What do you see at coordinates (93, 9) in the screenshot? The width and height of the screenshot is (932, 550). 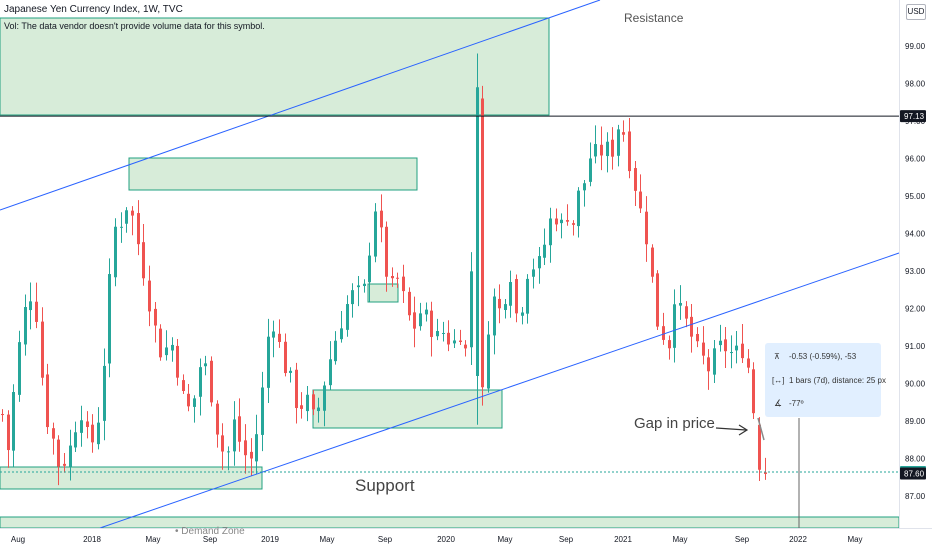 I see `symbol-title: Japanese Yen Currency Index, 1W, TVC` at bounding box center [93, 9].